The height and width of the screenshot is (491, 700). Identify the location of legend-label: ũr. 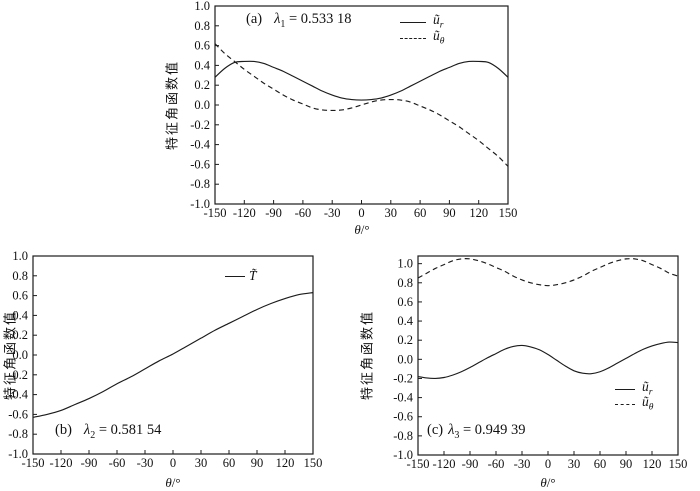
(647, 389).